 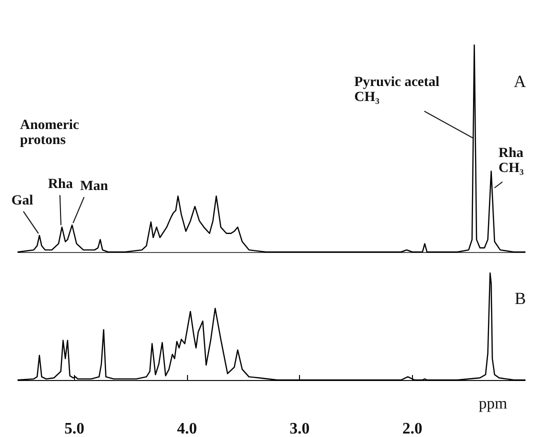 I want to click on text: A, so click(x=520, y=81).